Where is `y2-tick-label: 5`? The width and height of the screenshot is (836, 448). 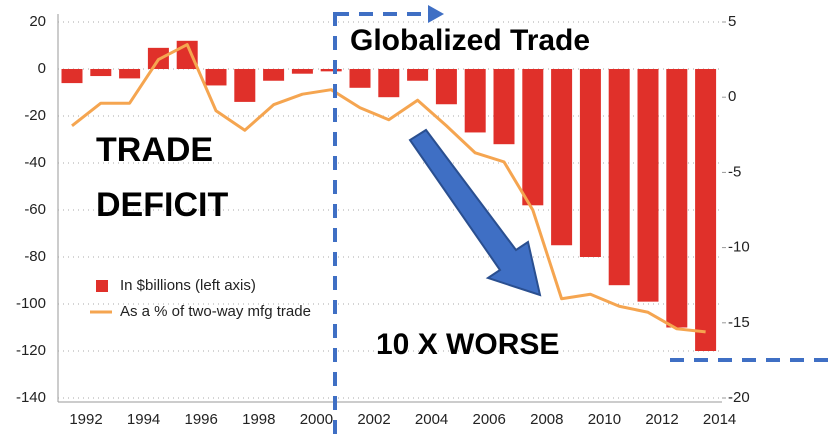
y2-tick-label: 5 is located at coordinates (732, 21).